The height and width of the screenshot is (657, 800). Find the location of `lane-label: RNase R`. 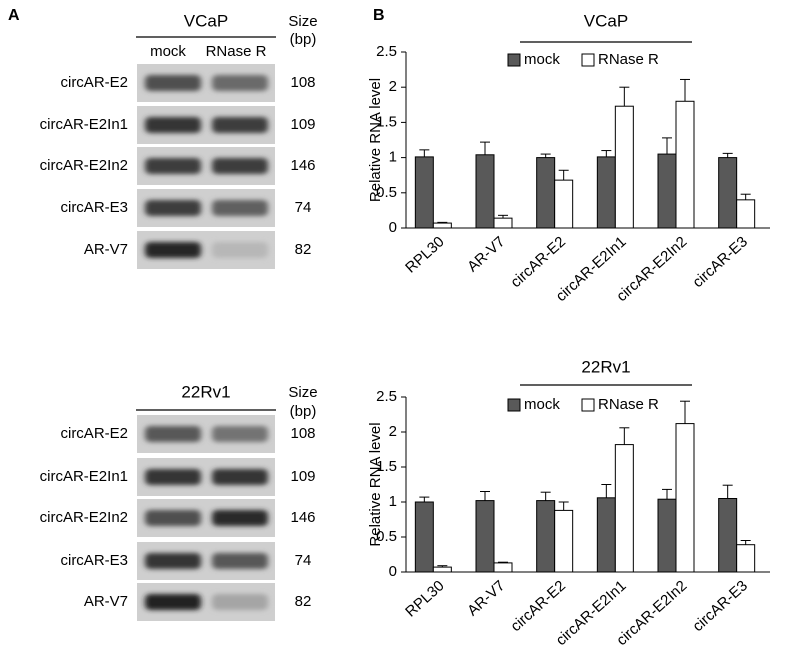

lane-label: RNase R is located at coordinates (236, 51).